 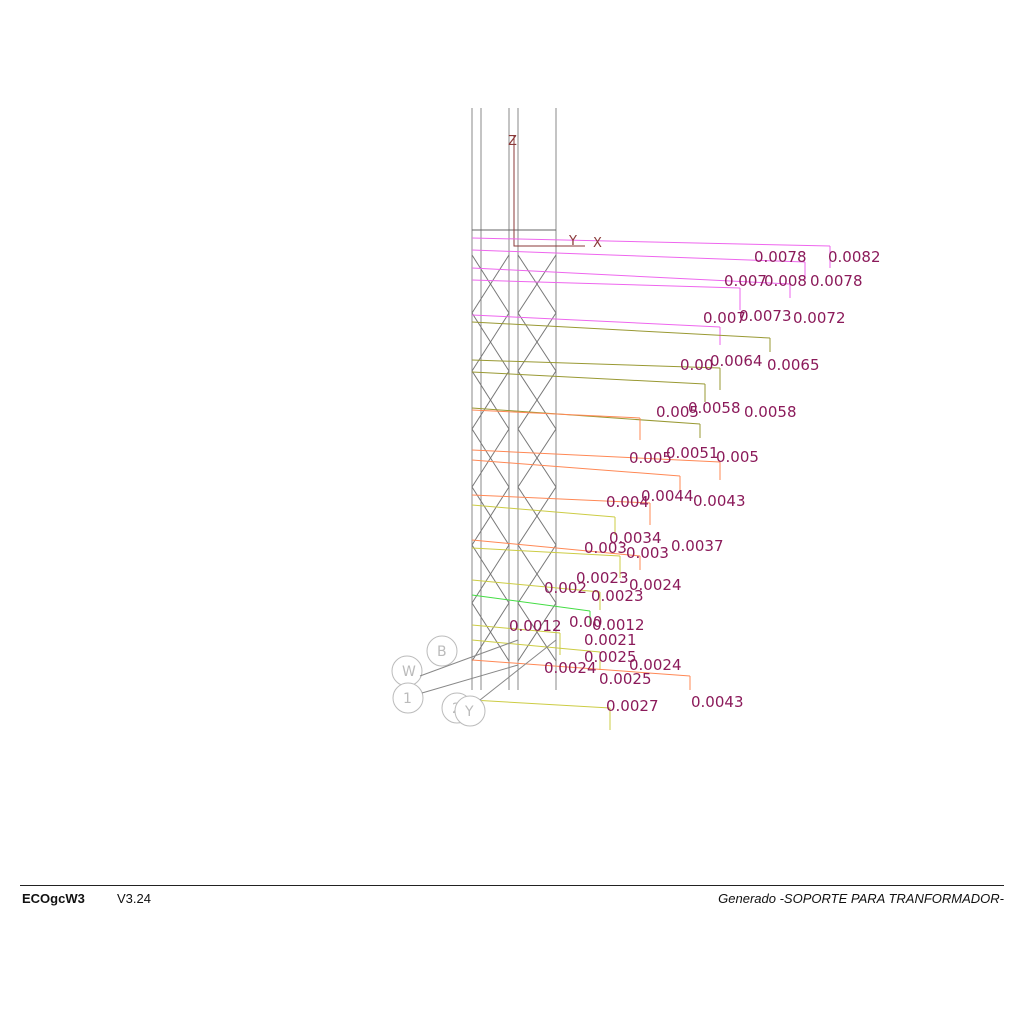 I want to click on displacement-label: 0.004, so click(x=627, y=502).